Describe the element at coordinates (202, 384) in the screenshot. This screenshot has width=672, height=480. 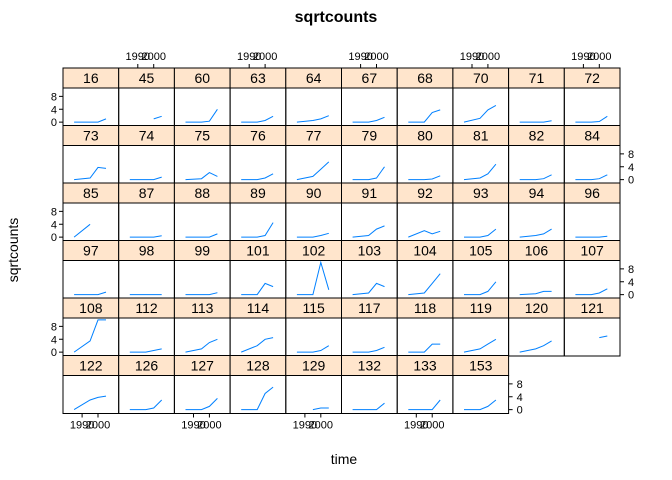
I see `panel-127: 127` at that location.